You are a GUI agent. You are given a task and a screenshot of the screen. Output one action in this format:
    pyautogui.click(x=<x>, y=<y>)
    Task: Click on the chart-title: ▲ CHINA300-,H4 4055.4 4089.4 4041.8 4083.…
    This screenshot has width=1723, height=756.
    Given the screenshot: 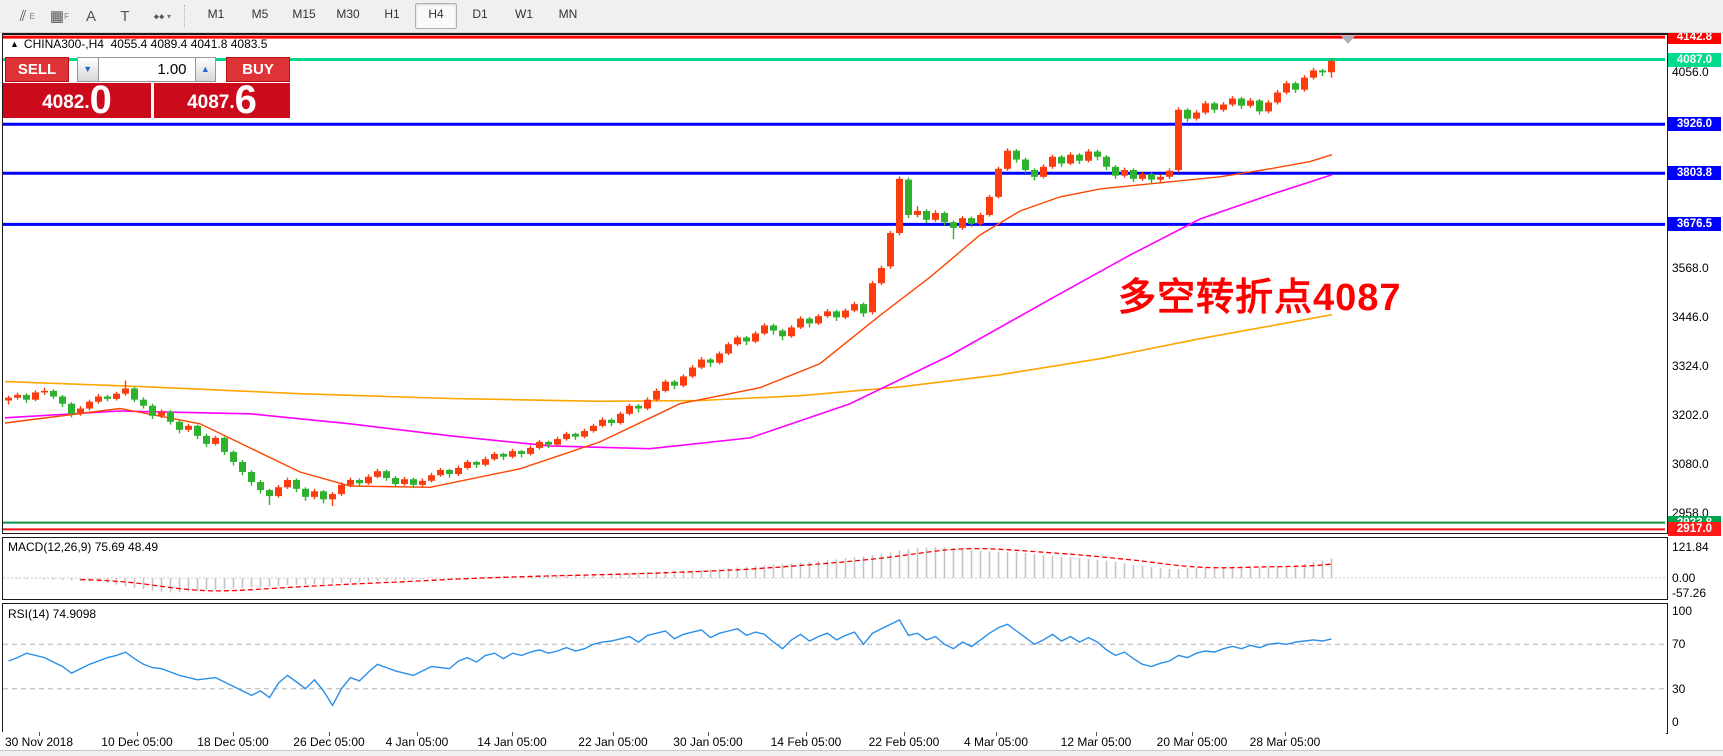 What is the action you would take?
    pyautogui.click(x=138, y=44)
    